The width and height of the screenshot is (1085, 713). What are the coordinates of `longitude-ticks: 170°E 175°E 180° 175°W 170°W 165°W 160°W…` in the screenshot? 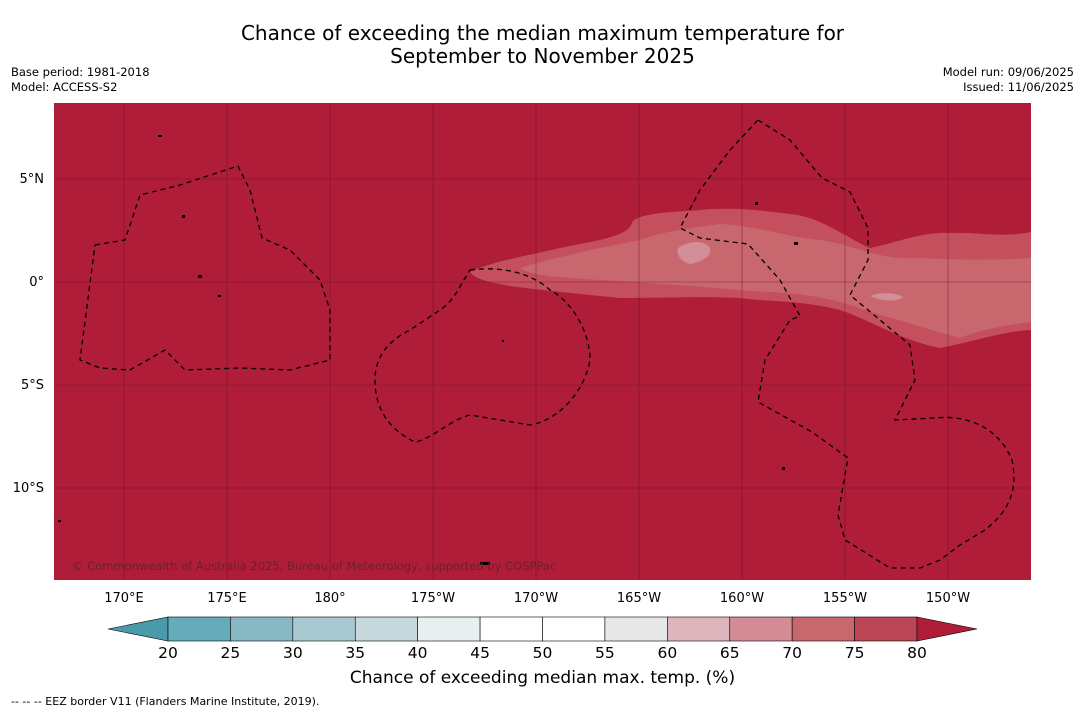 It's located at (537, 598).